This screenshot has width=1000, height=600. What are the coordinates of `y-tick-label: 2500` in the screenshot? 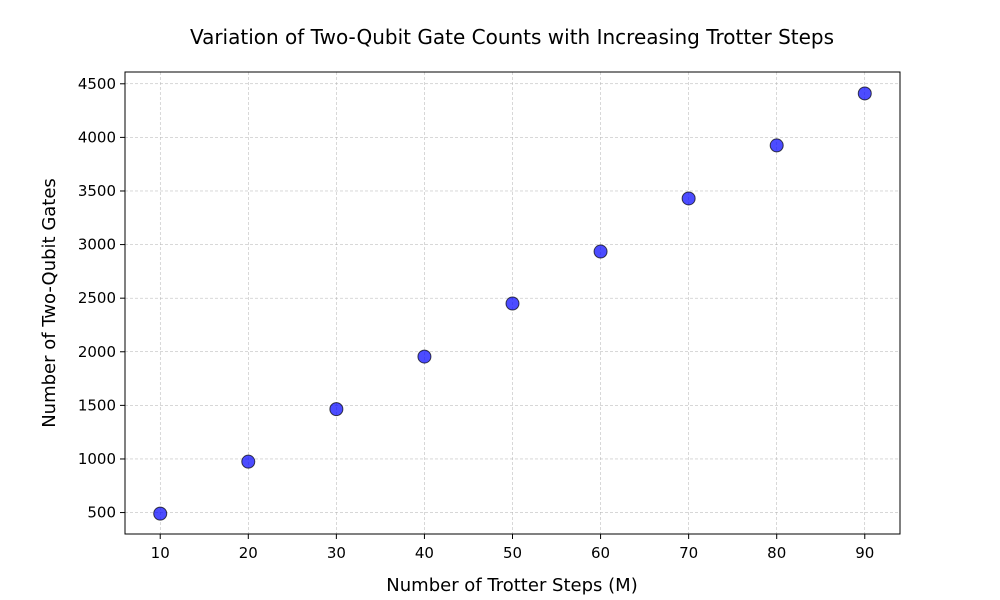 It's located at (97, 298).